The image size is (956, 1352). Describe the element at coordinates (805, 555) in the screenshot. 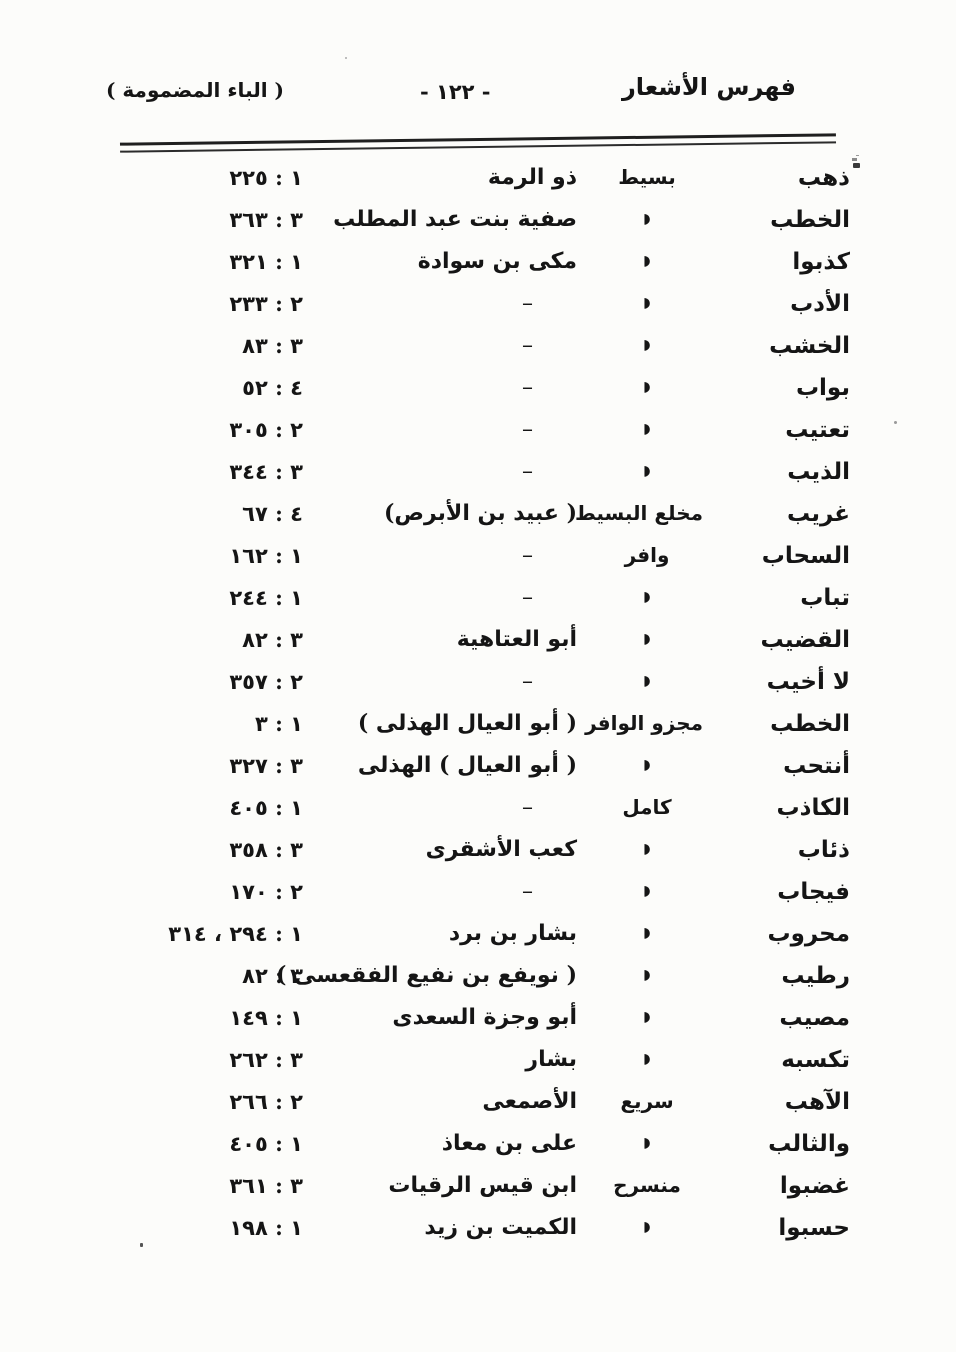

I see `rhyme-word: السحاب` at that location.